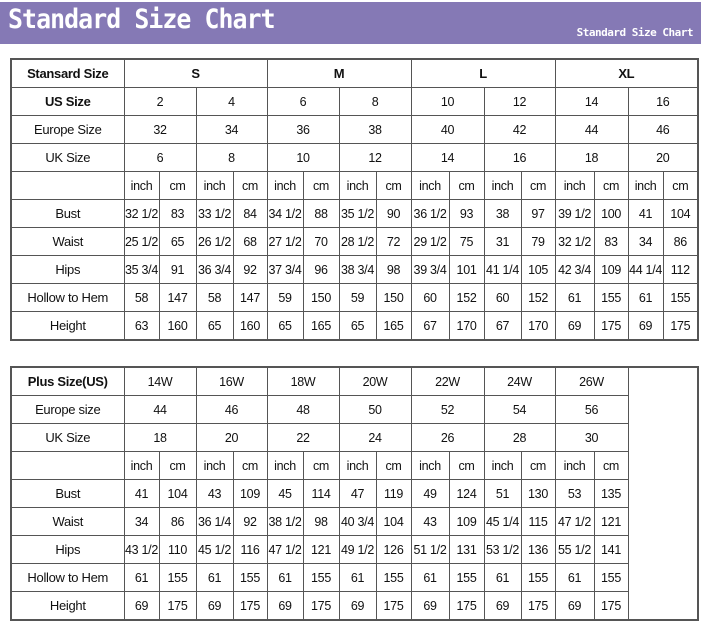  Describe the element at coordinates (375, 101) in the screenshot. I see `us-size-cell: 8` at that location.